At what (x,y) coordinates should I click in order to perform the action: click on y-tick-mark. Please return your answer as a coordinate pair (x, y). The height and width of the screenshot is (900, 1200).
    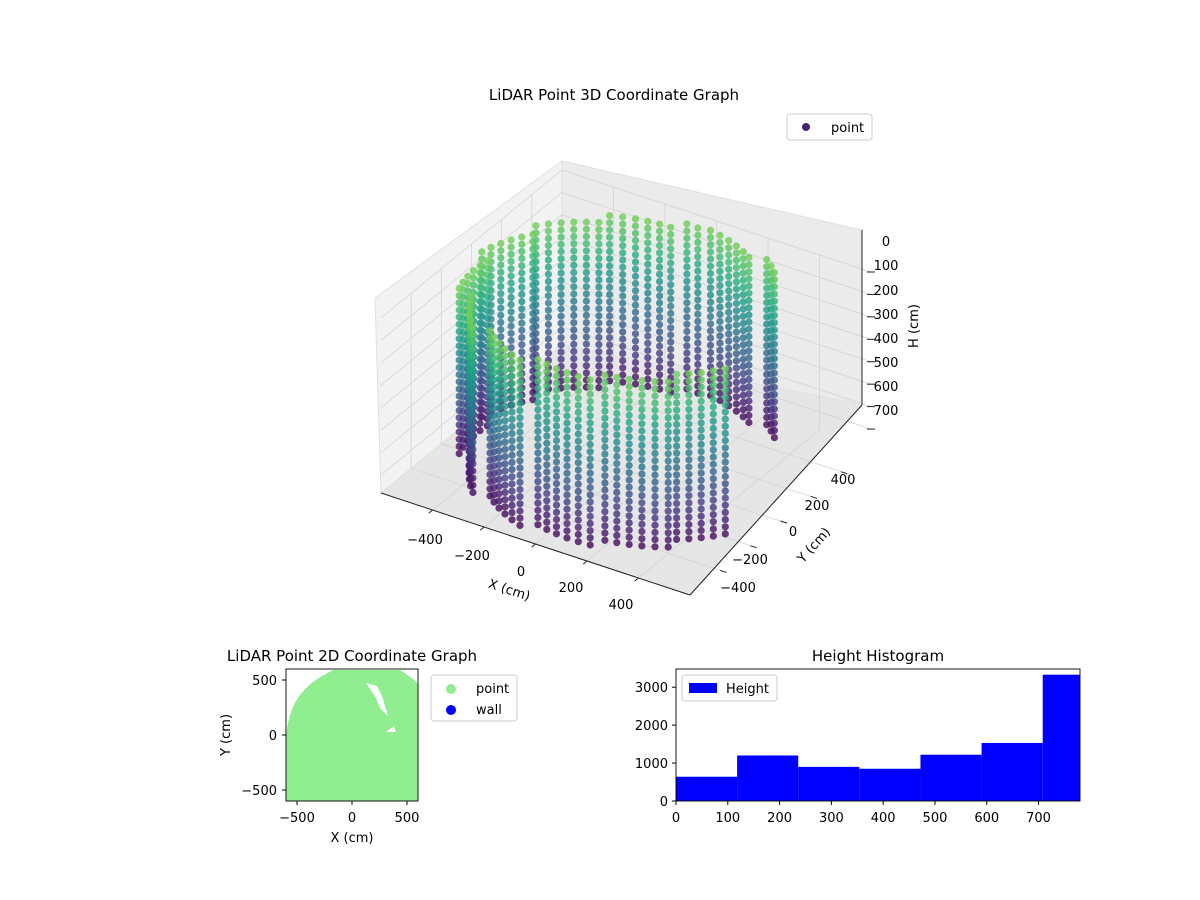
    Looking at the image, I should click on (844, 473).